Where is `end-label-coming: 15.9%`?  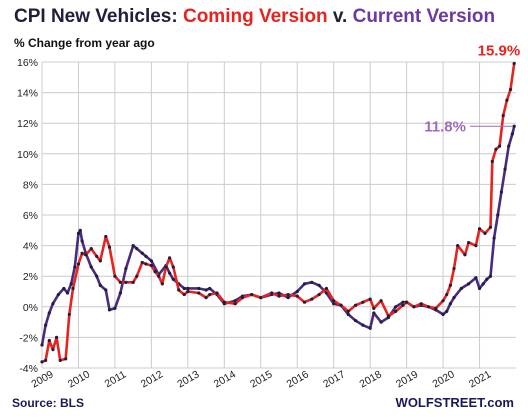 end-label-coming: 15.9% is located at coordinates (499, 51).